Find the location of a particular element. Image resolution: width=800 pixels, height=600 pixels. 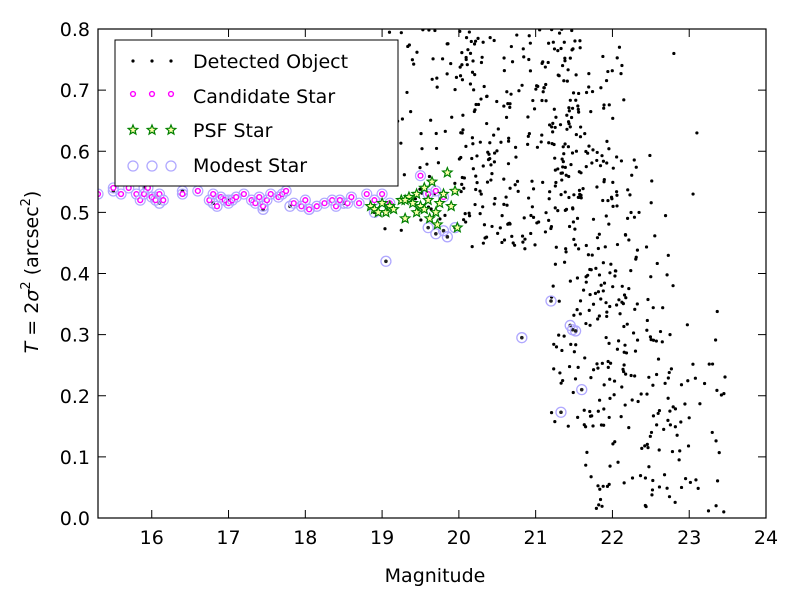

legend-marker-candidate is located at coordinates (171, 94).